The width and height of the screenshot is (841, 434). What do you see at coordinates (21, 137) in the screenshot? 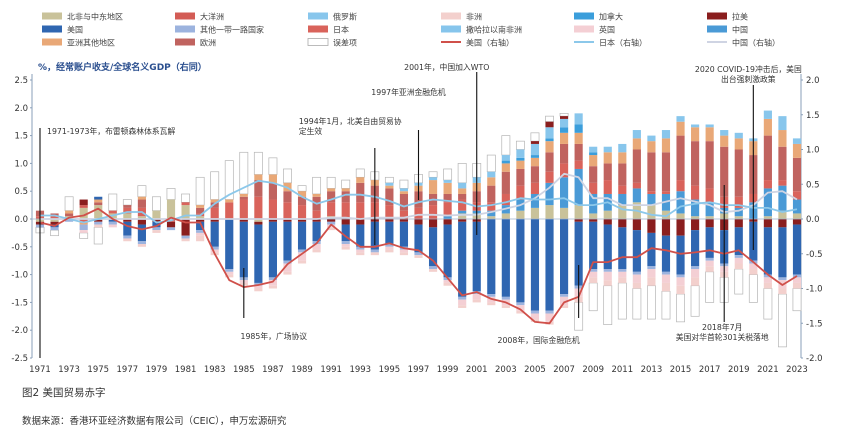
I see `left-tick-label: 1.5` at bounding box center [21, 137].